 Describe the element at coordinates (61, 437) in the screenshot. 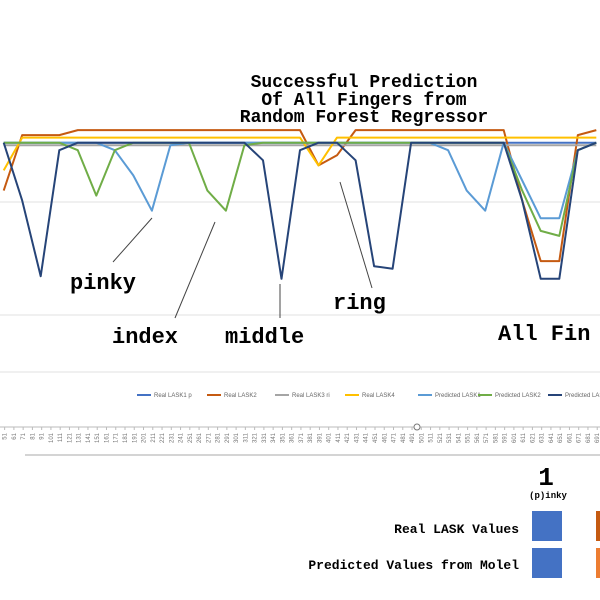

I see `x-tick-label: 111` at that location.